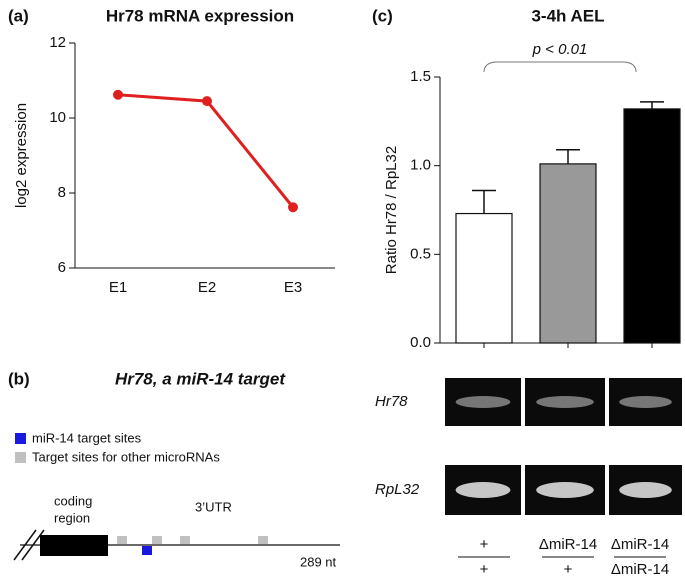  Describe the element at coordinates (118, 287) in the screenshot. I see `x-tick-label: E1` at that location.